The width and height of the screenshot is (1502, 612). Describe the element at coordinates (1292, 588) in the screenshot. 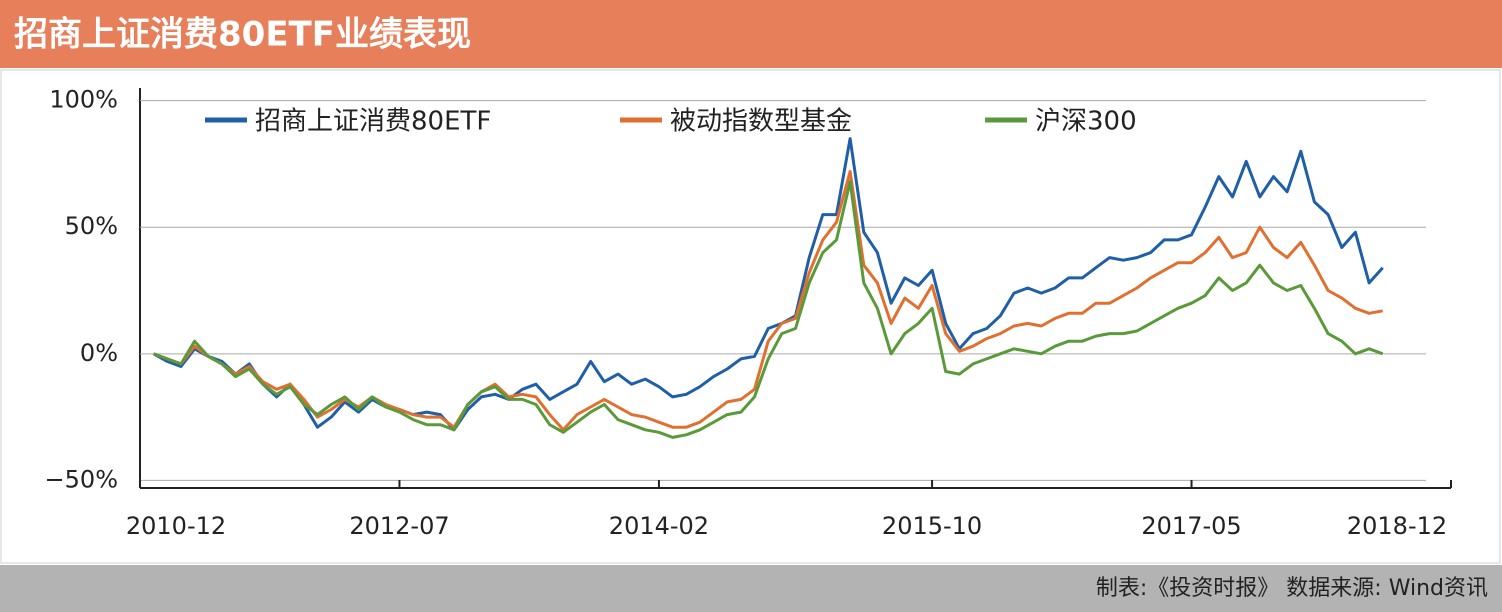

I see `source-note: 制表:《投资时报》 数据来源: Wind资讯` at that location.